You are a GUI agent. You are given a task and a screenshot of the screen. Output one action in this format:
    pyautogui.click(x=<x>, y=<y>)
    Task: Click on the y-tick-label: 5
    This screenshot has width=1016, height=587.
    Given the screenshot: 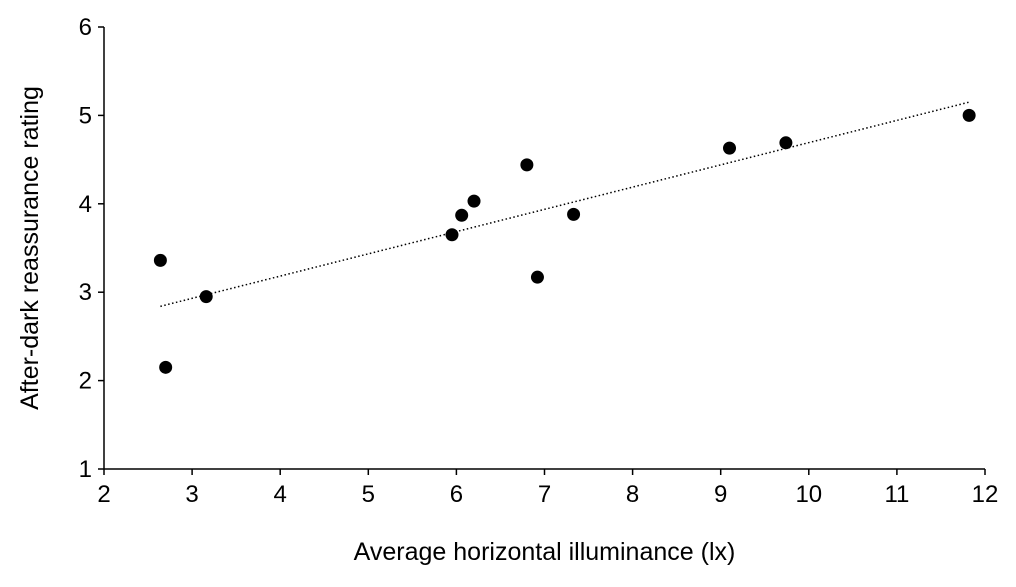 What is the action you would take?
    pyautogui.click(x=85, y=115)
    